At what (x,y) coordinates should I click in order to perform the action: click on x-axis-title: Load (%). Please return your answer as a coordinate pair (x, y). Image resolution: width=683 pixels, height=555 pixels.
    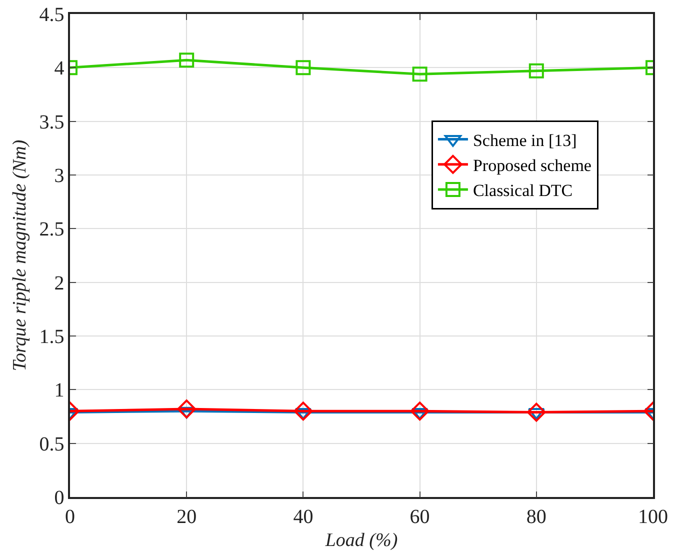
    Looking at the image, I should click on (361, 541).